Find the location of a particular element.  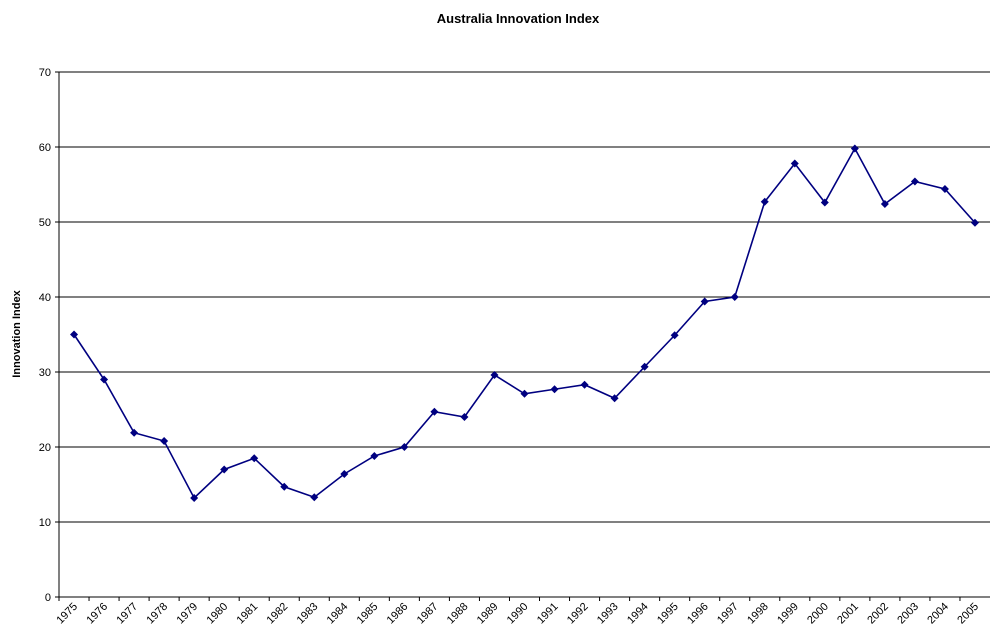

x-tick-label: 1977 is located at coordinates (127, 614).